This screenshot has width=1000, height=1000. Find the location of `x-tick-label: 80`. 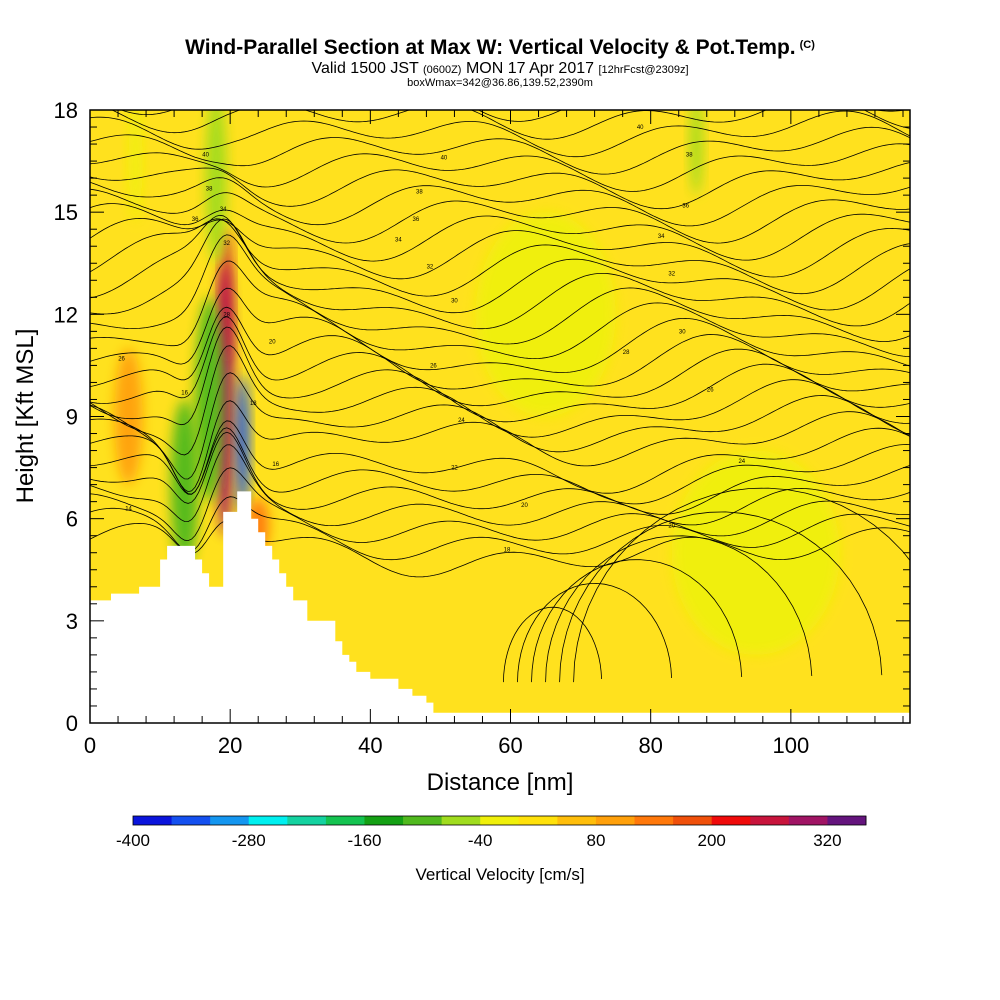

x-tick-label: 80 is located at coordinates (650, 745).